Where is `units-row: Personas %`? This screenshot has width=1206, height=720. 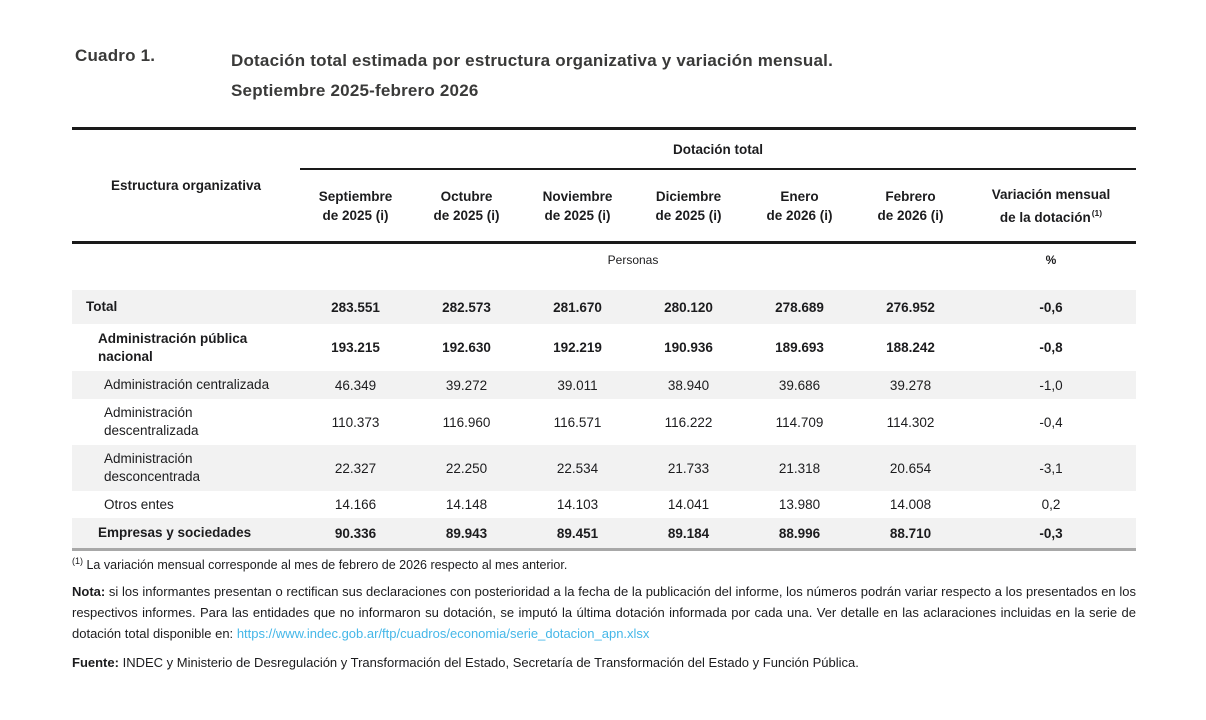 units-row: Personas % is located at coordinates (604, 267).